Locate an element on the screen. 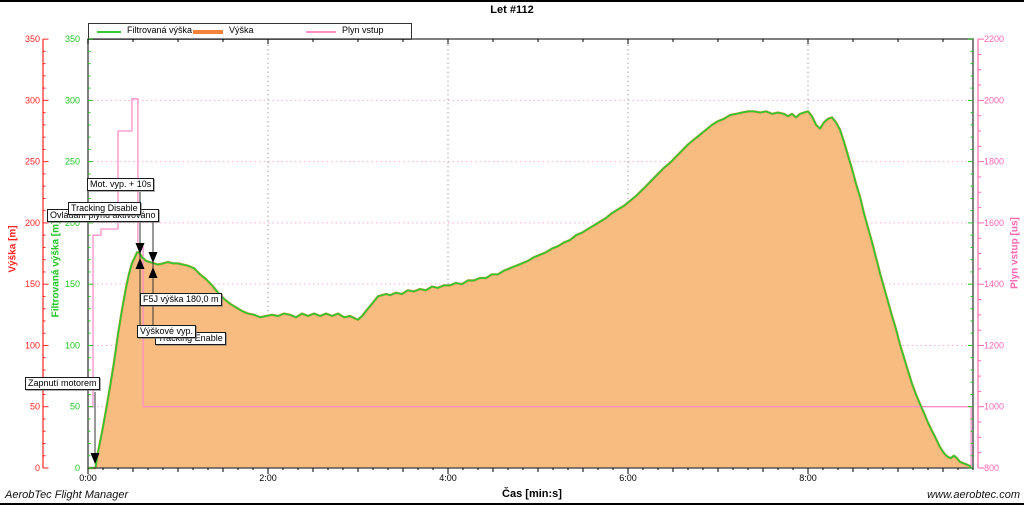 This screenshot has width=1024, height=505. svg-text: 800 is located at coordinates (991, 468).